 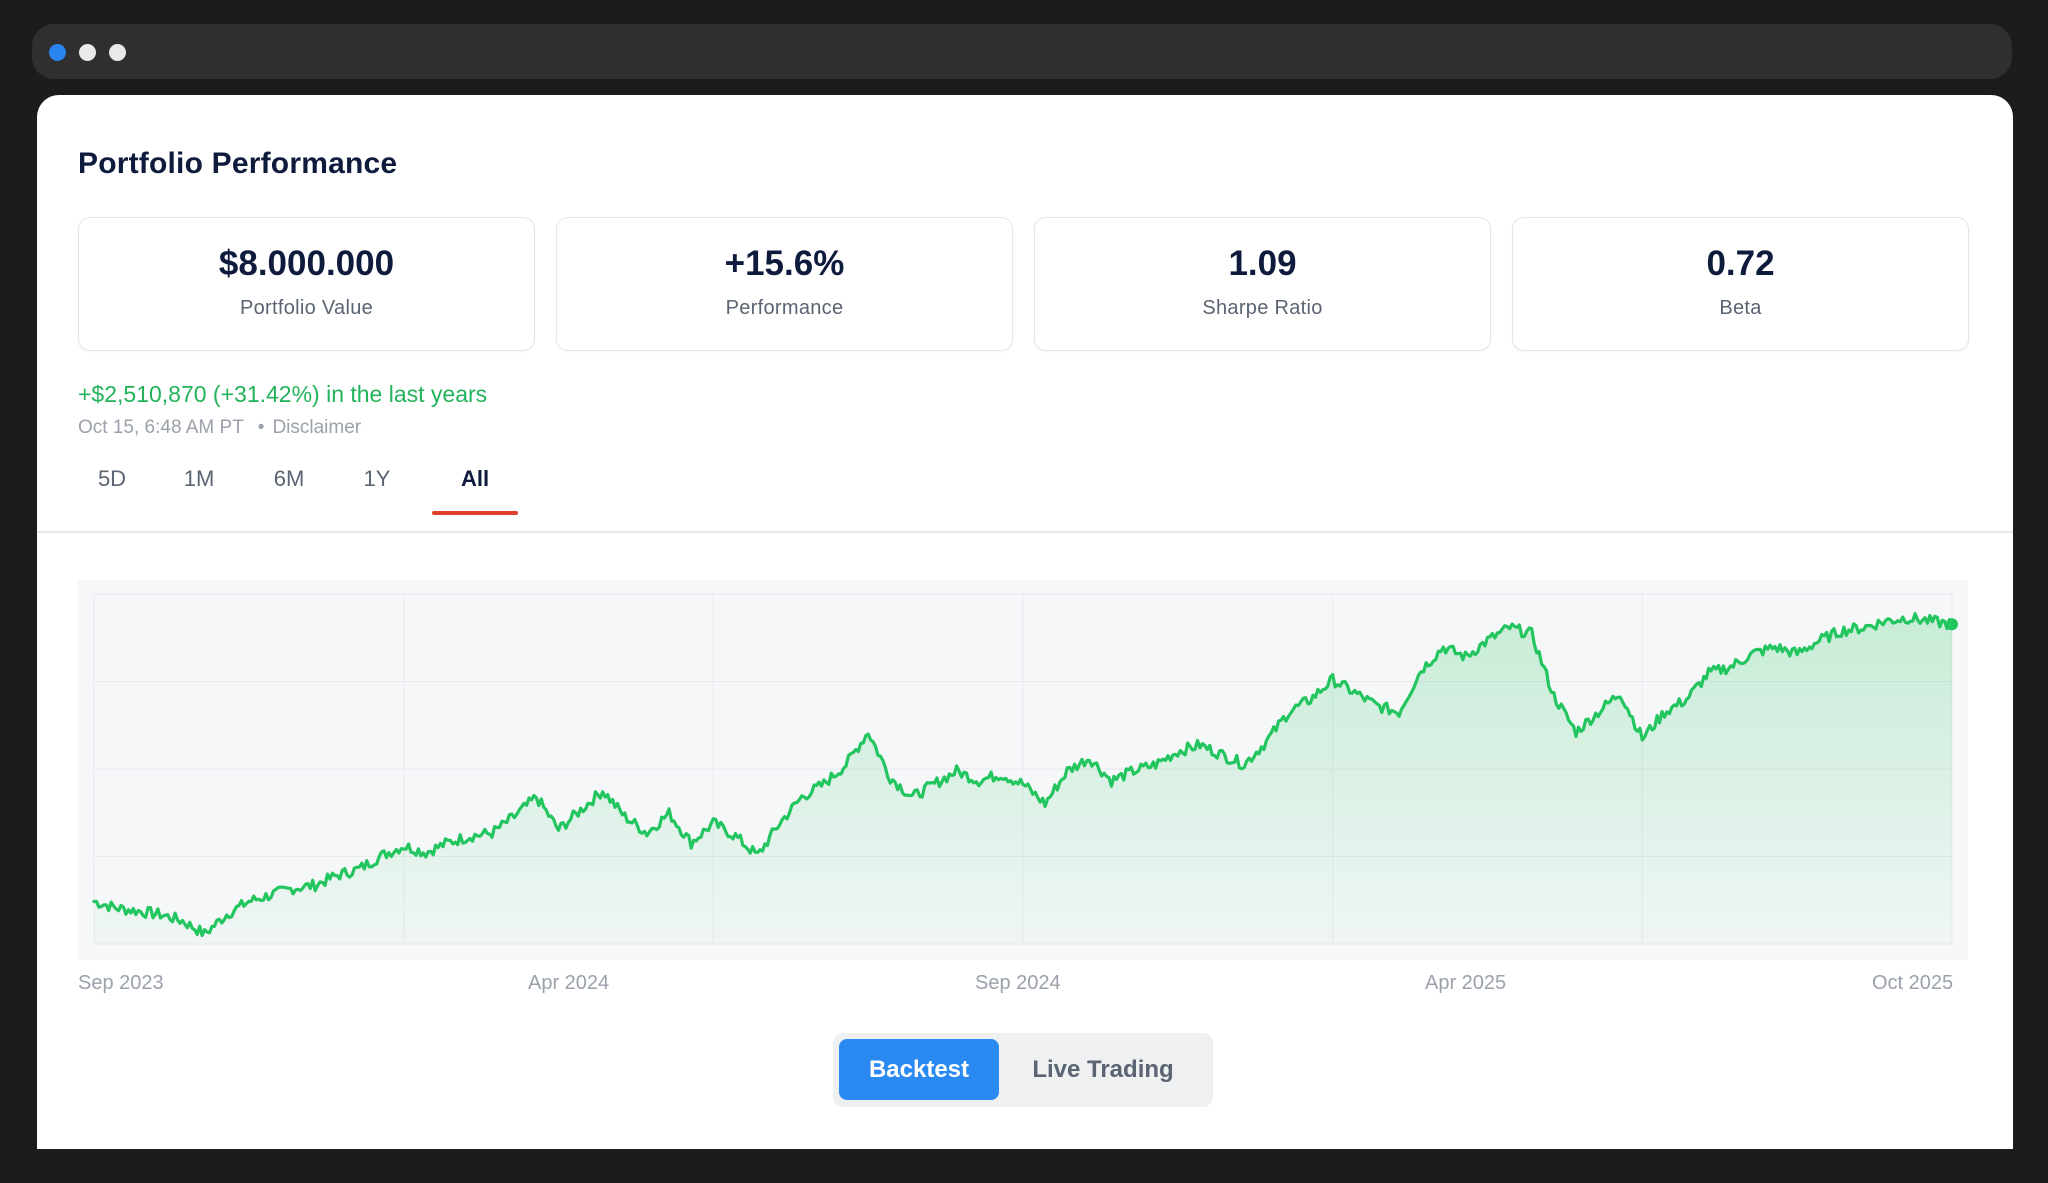 What do you see at coordinates (475, 513) in the screenshot?
I see `active-tab-underline` at bounding box center [475, 513].